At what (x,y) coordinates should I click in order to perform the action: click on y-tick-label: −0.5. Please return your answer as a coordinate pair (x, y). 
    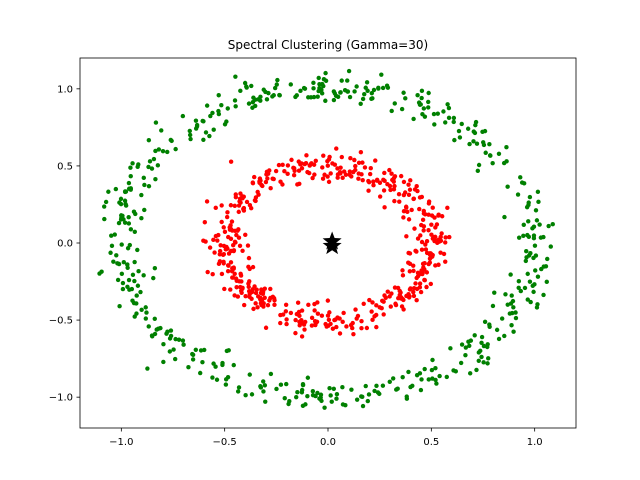
    Looking at the image, I should click on (61, 321).